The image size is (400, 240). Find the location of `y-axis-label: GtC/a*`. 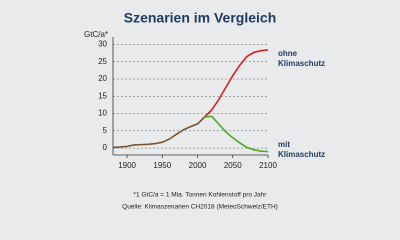

y-axis-label: GtC/a* is located at coordinates (96, 34).